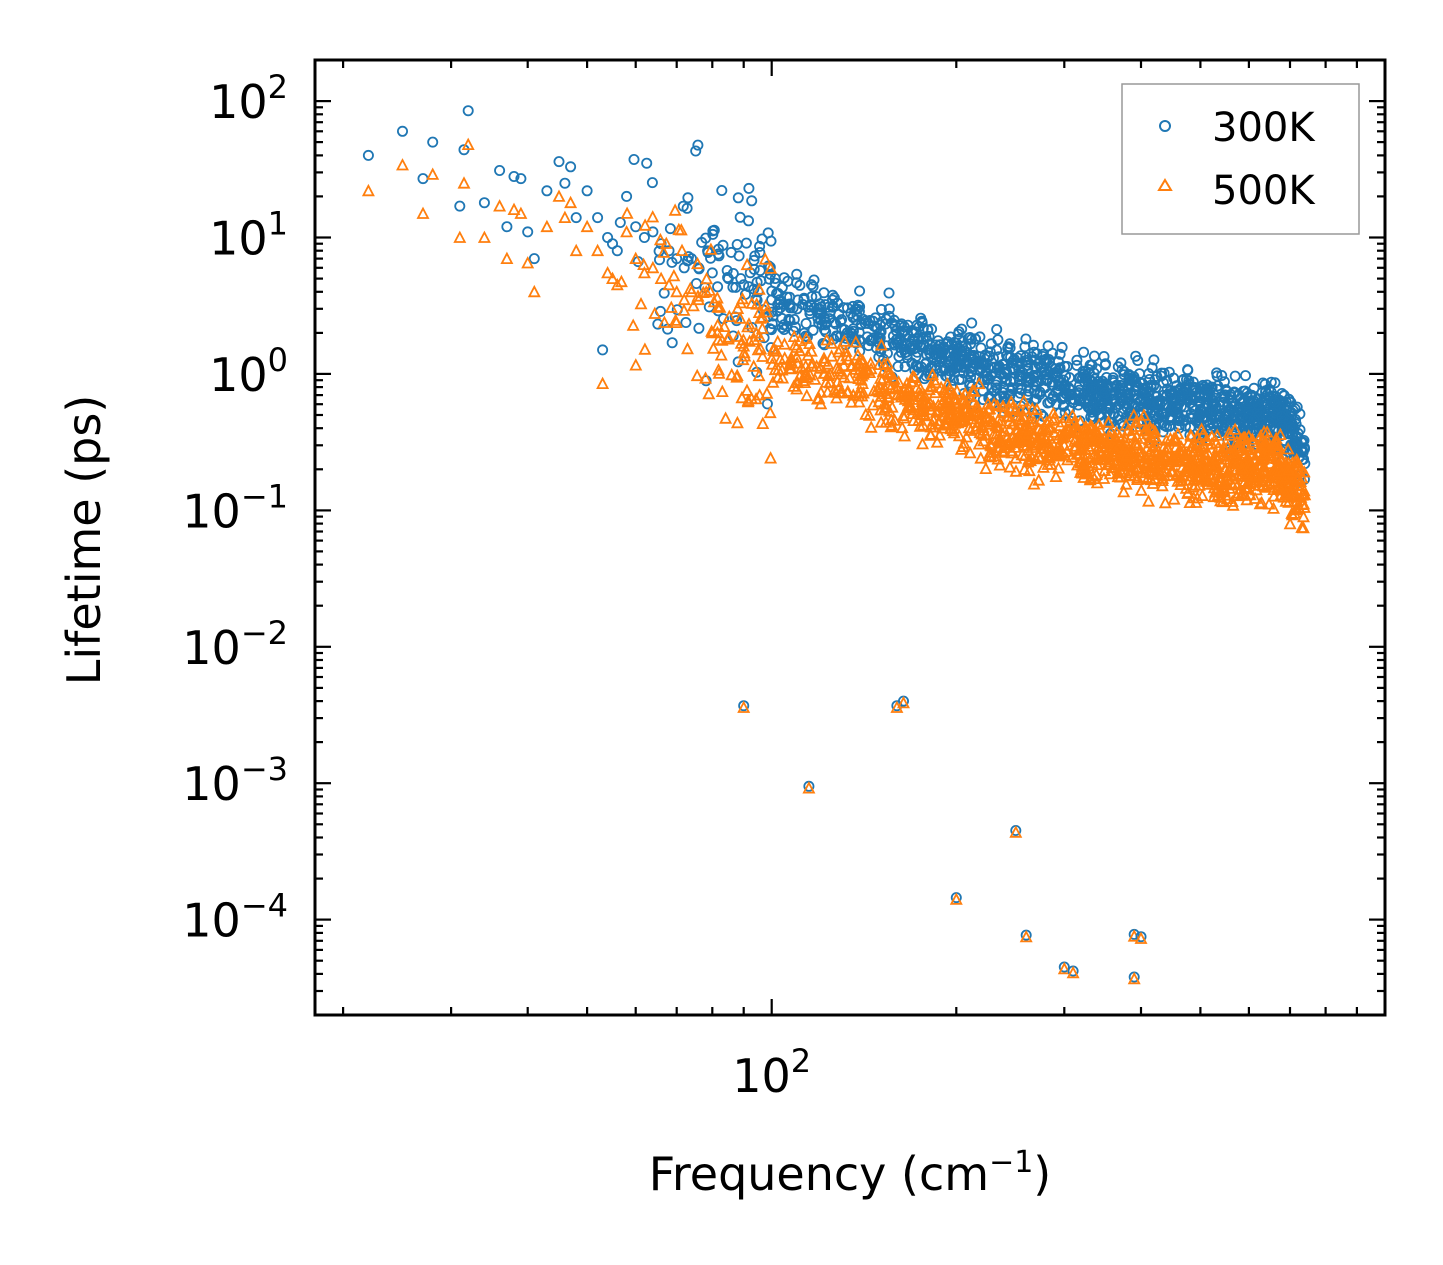 This screenshot has width=1443, height=1265. What do you see at coordinates (235, 917) in the screenshot?
I see `y-tick-label: 10⁻⁴` at bounding box center [235, 917].